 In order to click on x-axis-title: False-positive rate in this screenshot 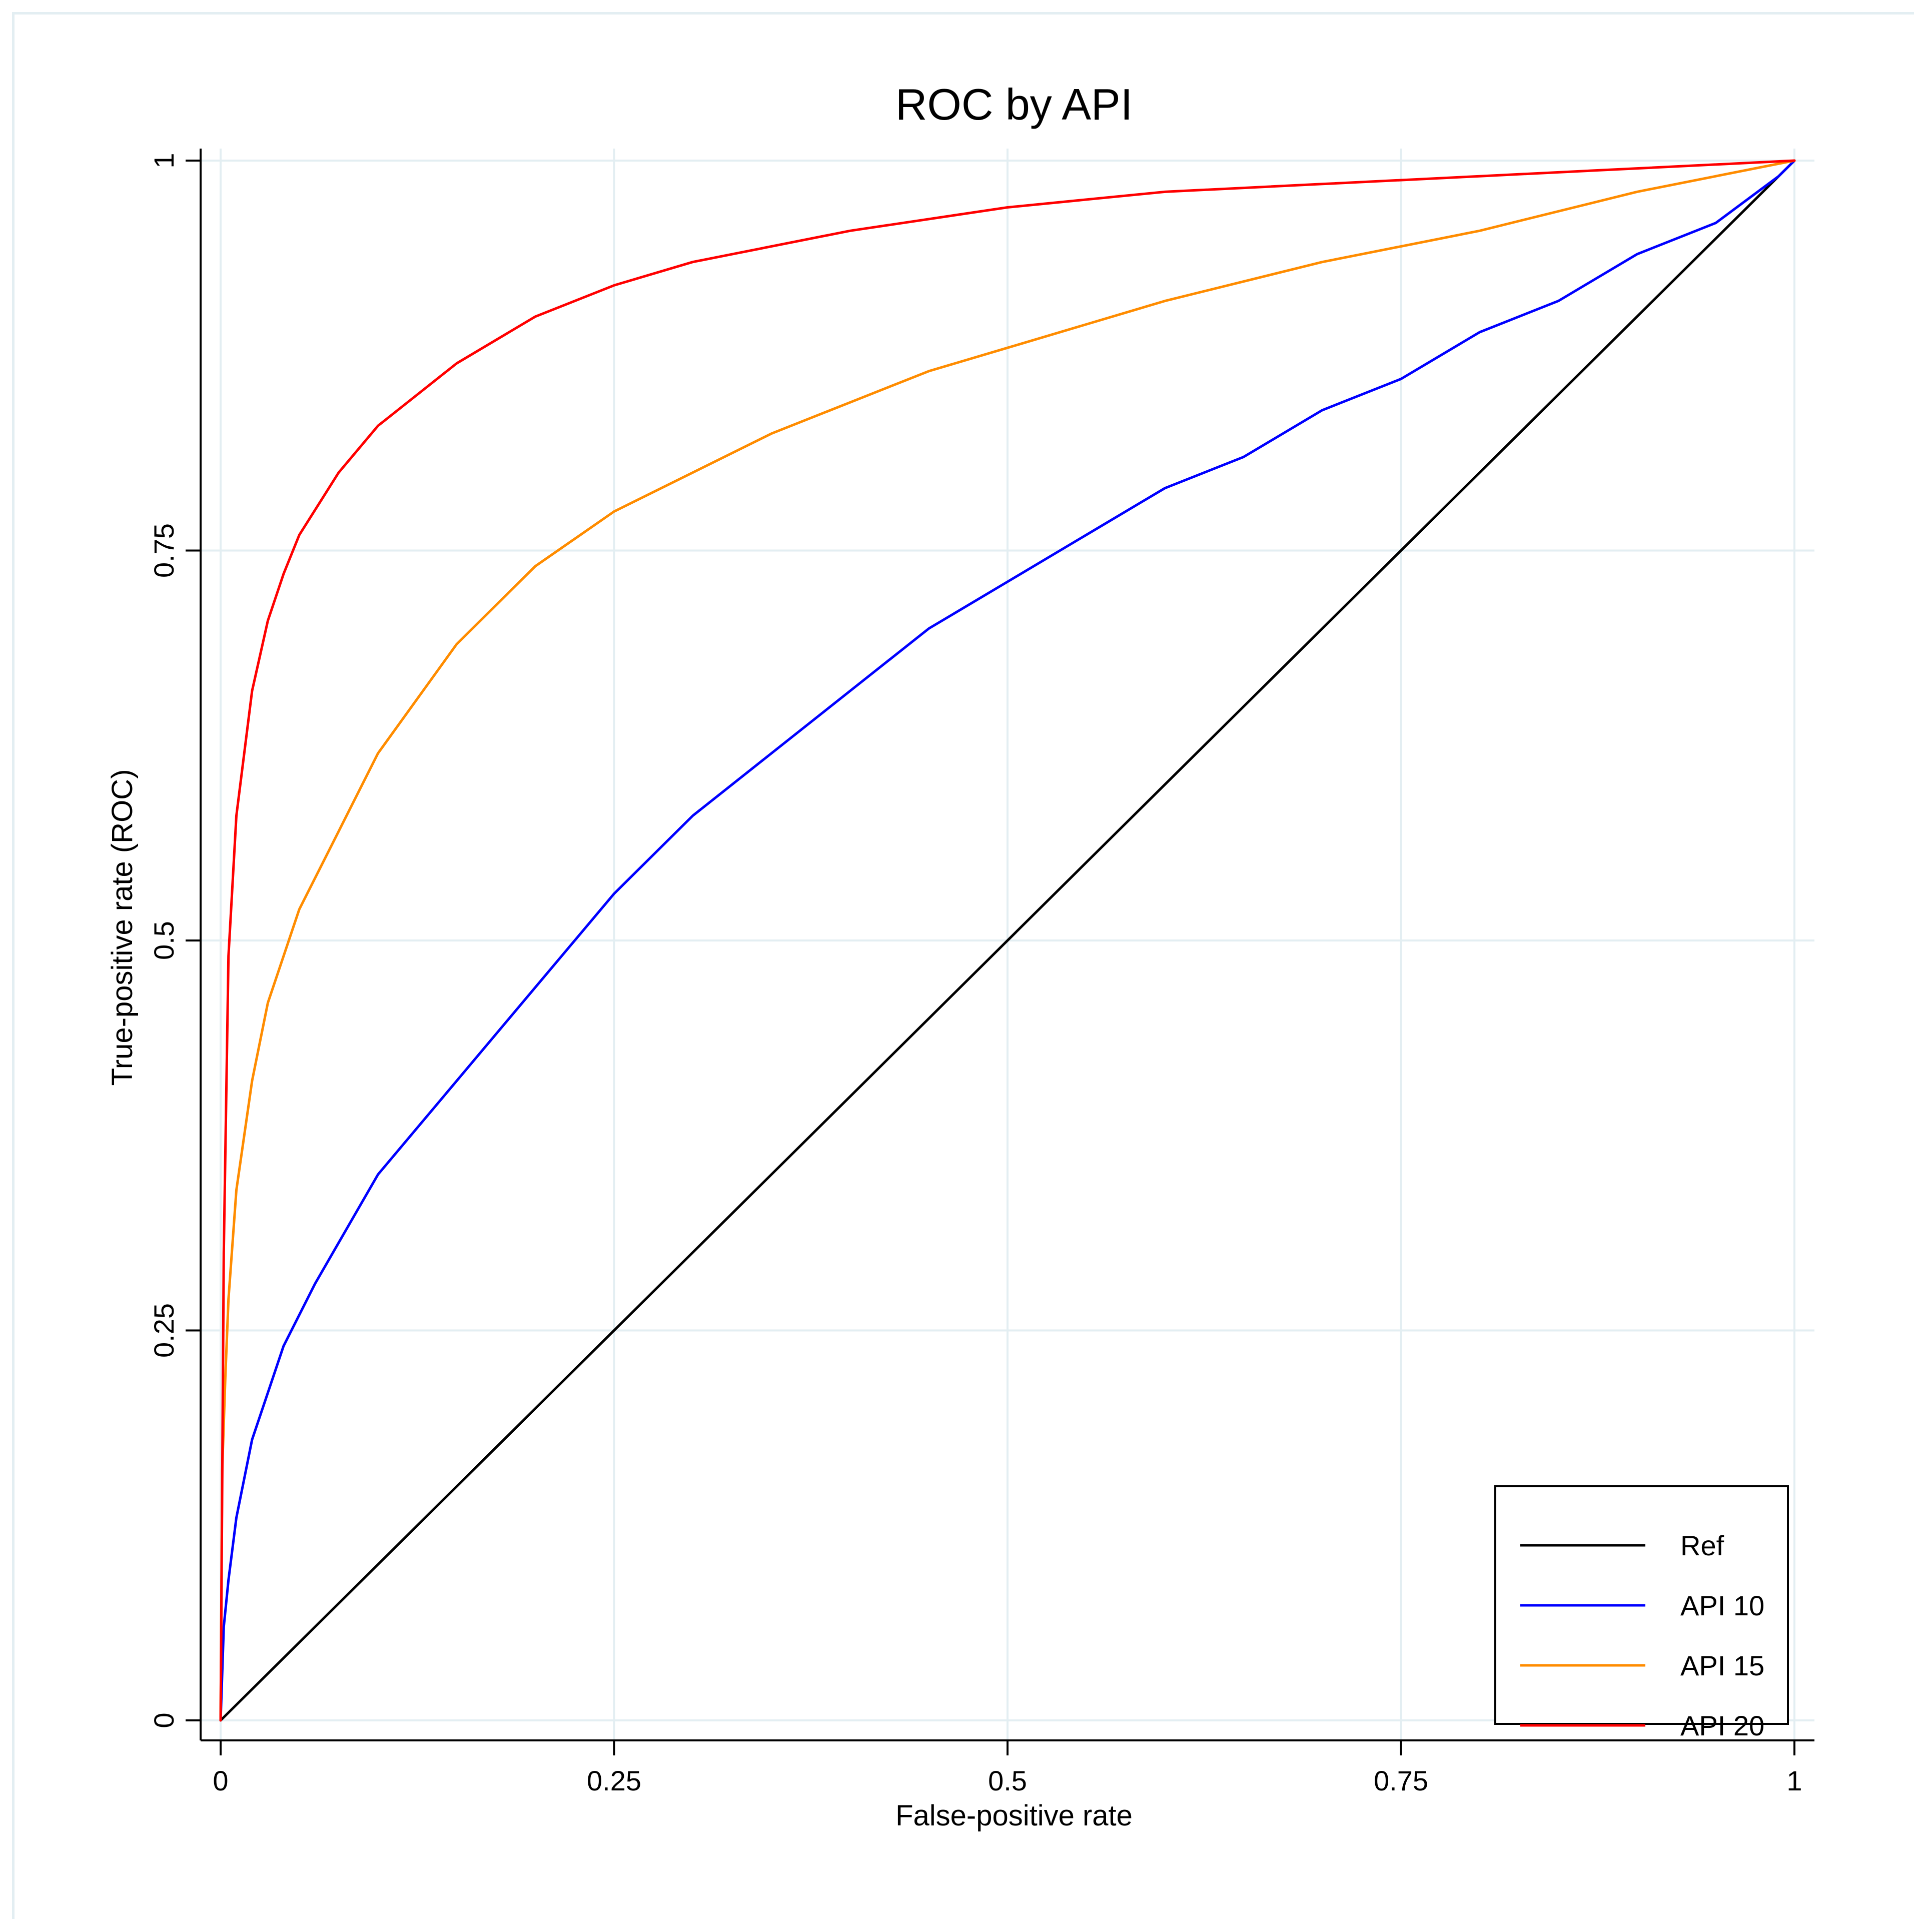, I will do `click(1014, 1816)`.